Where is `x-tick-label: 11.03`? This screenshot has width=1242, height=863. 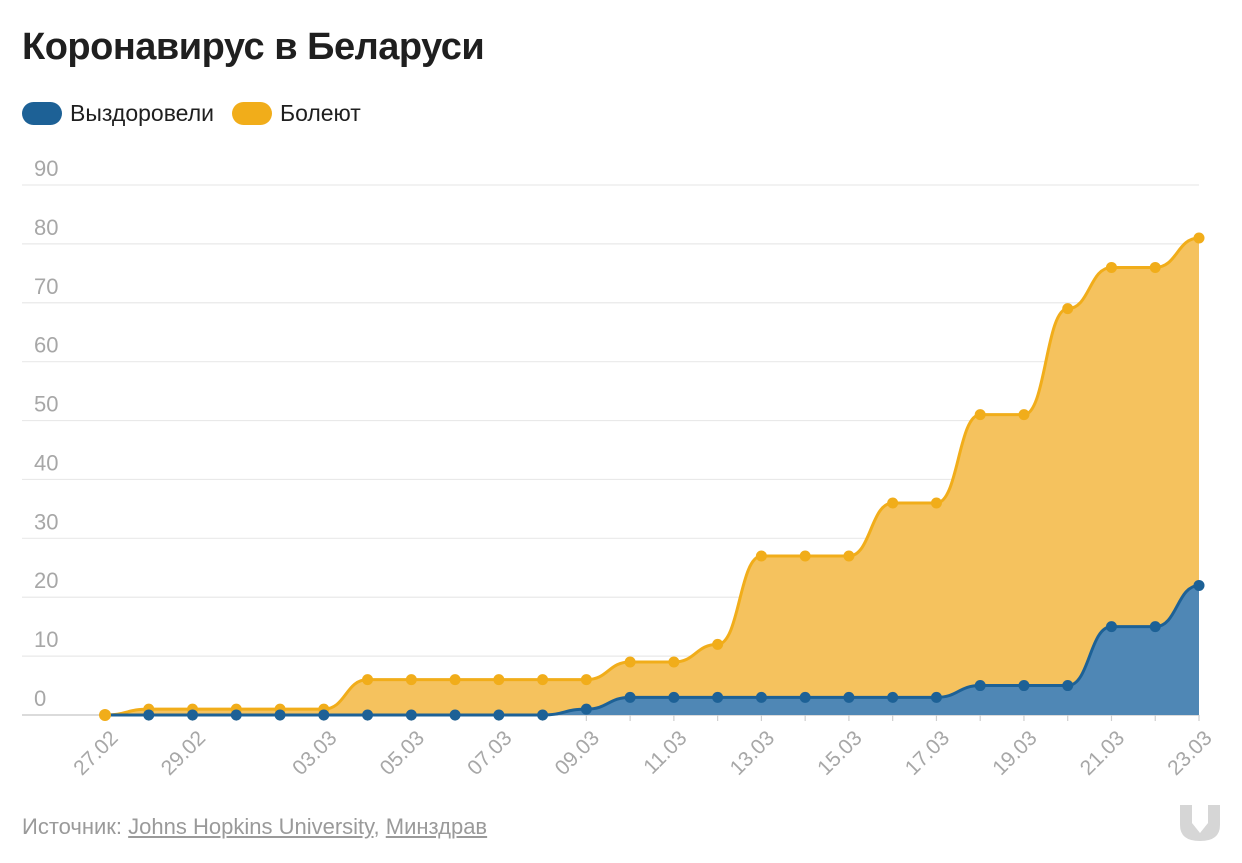
x-tick-label: 11.03 is located at coordinates (665, 752).